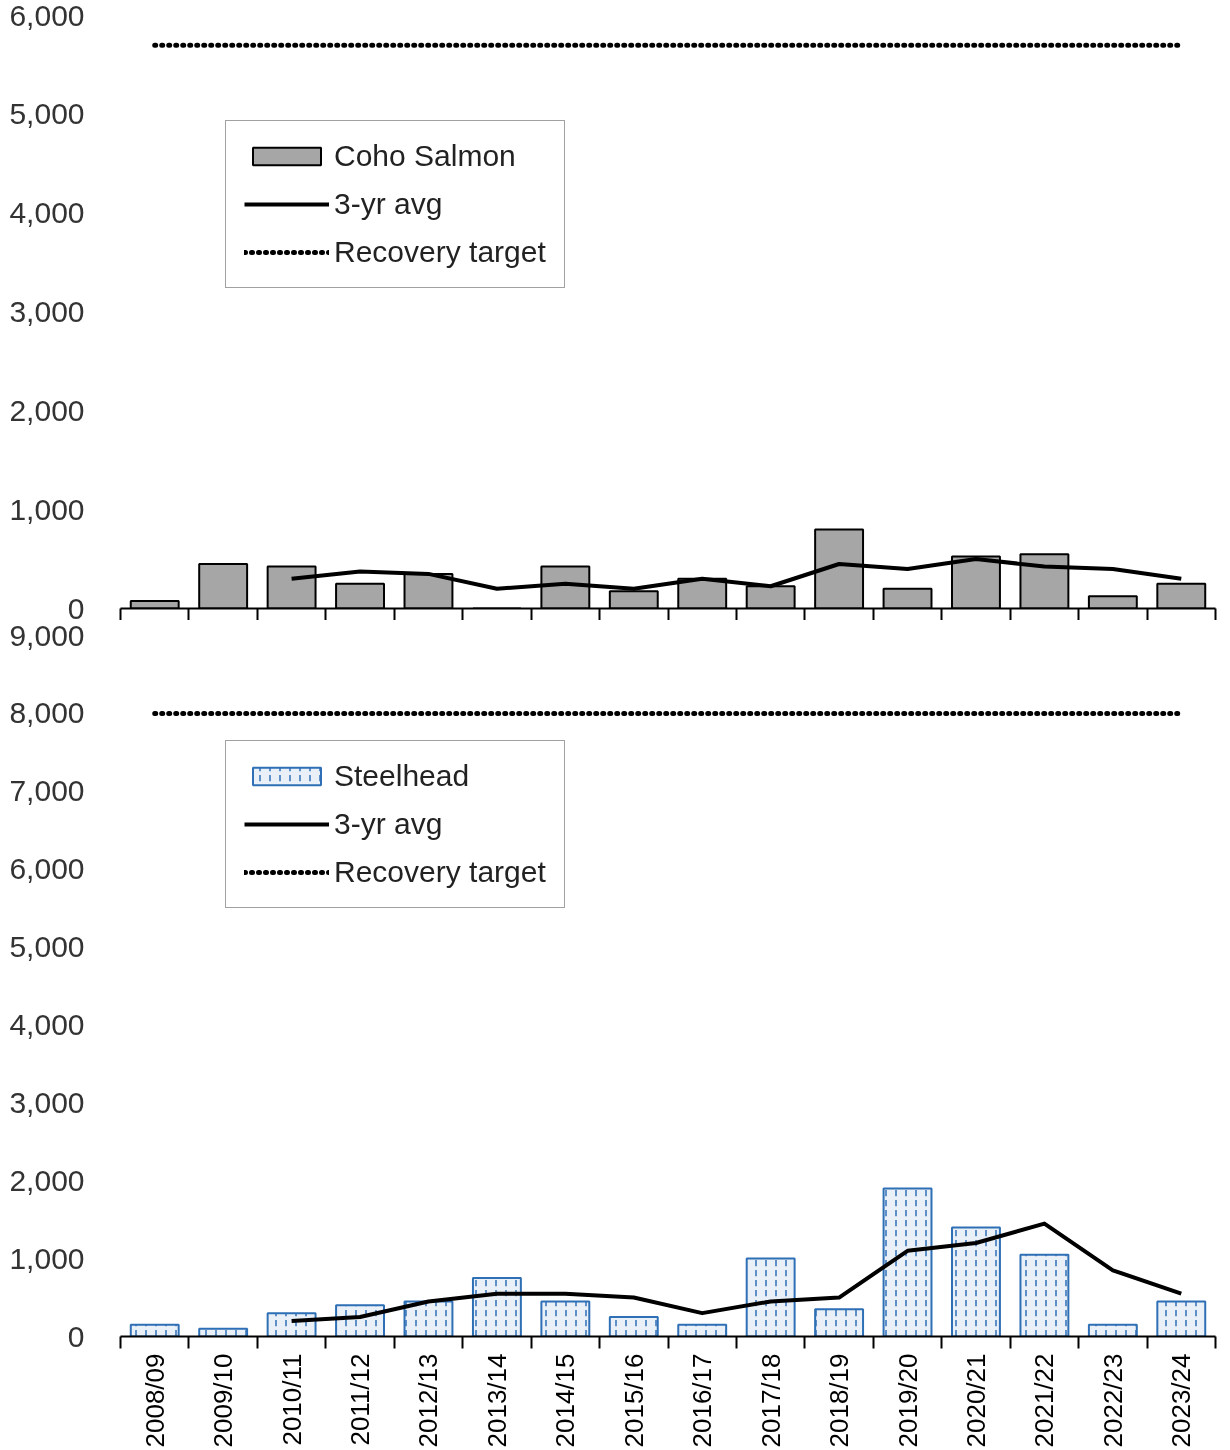 The image size is (1230, 1450). Describe the element at coordinates (702, 1400) in the screenshot. I see `x-tick-label: 2016/17` at that location.